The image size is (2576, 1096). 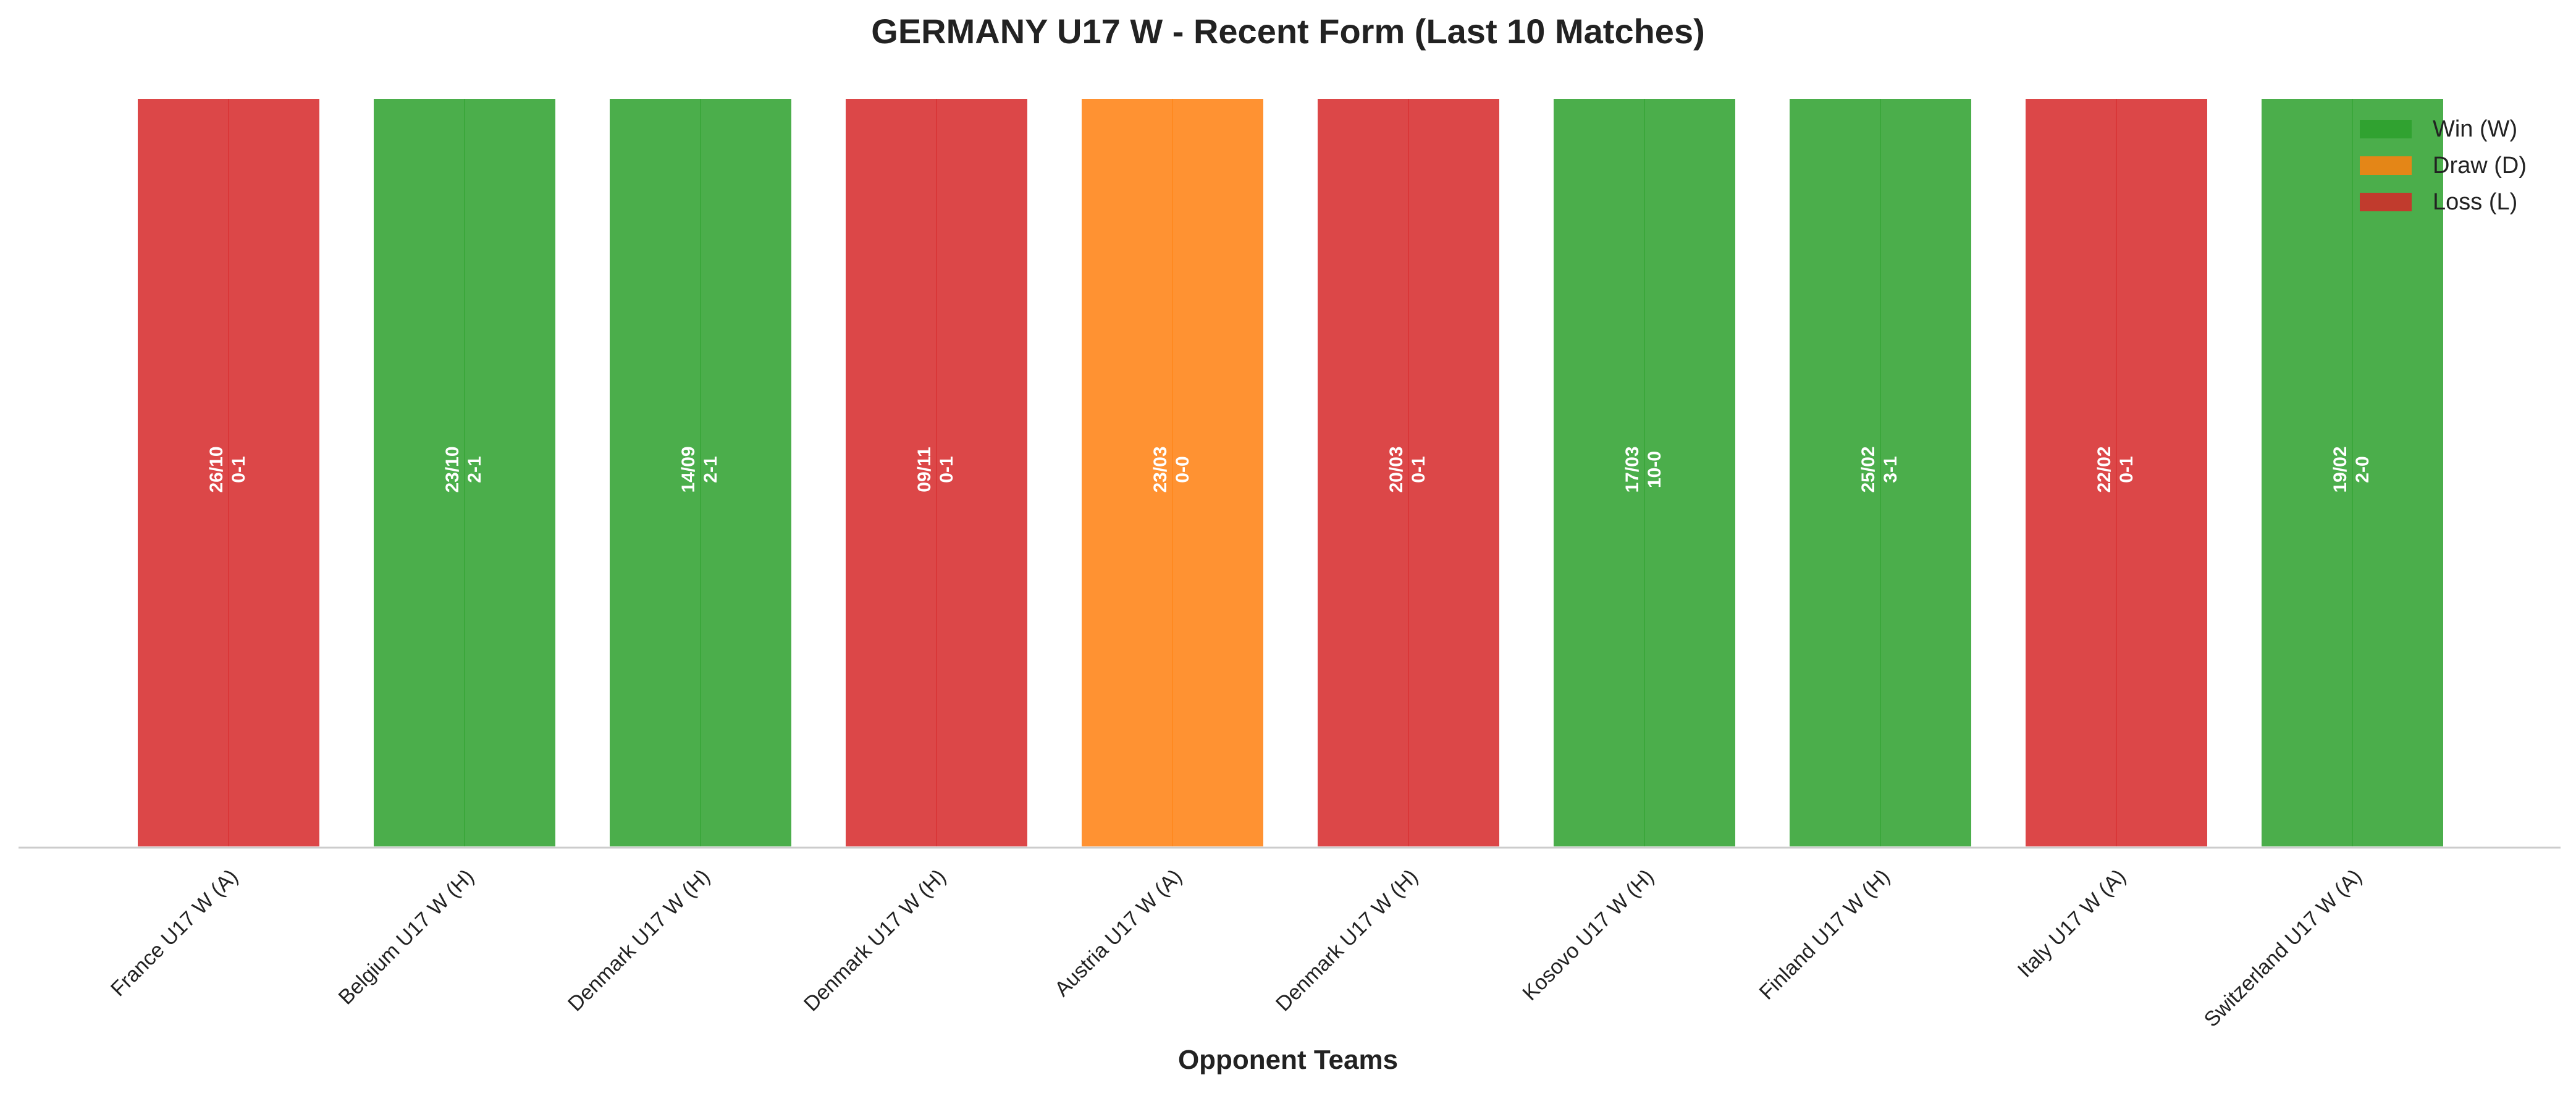 I want to click on legend-label-w: Win (W), so click(x=2475, y=129).